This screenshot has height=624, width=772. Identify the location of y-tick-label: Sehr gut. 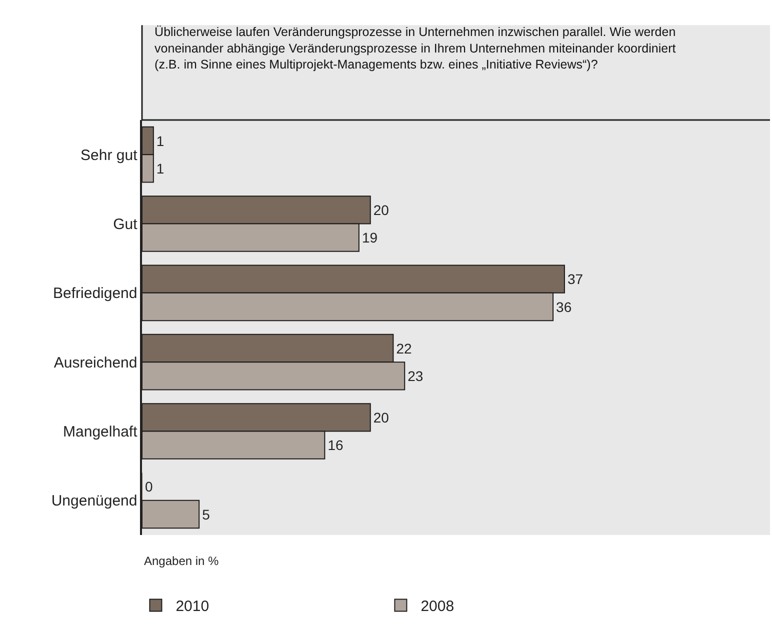
(109, 155).